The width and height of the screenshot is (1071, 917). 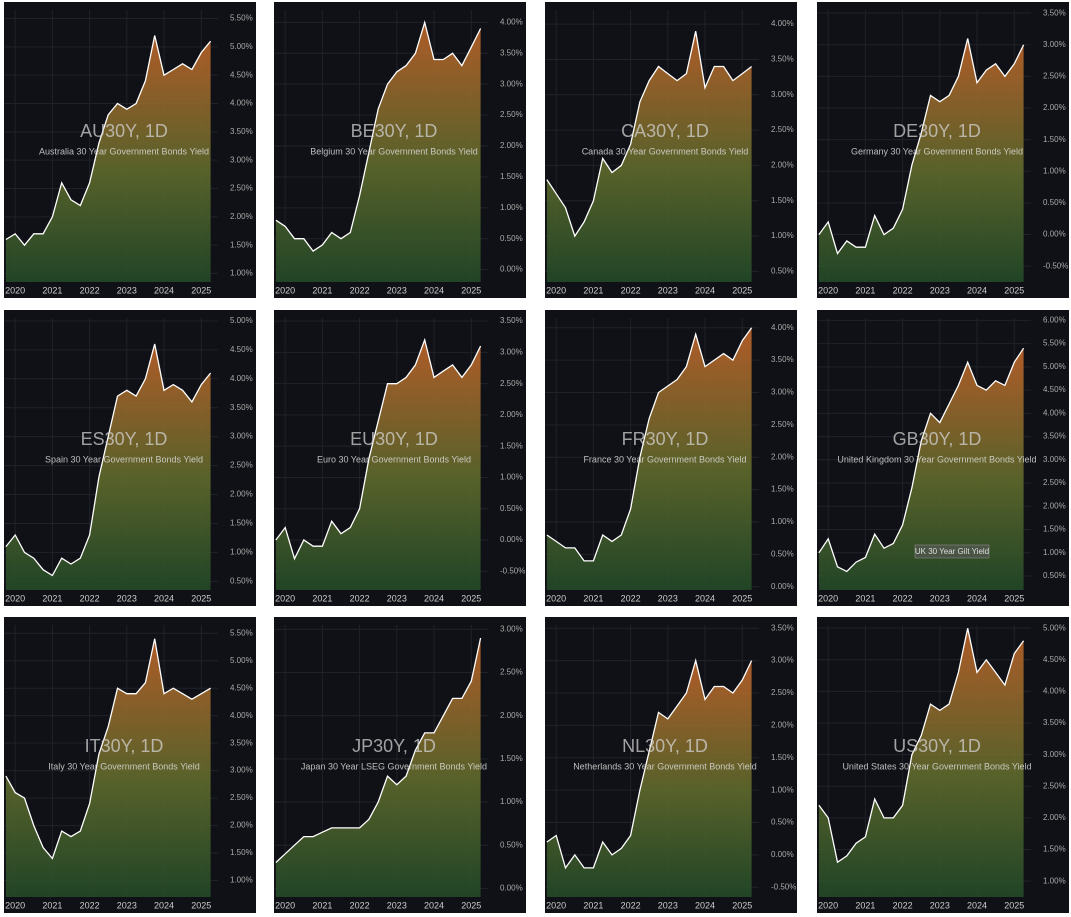 I want to click on chart-subtitle: Belgium 30 Year Government Bonds Yield, so click(x=394, y=151).